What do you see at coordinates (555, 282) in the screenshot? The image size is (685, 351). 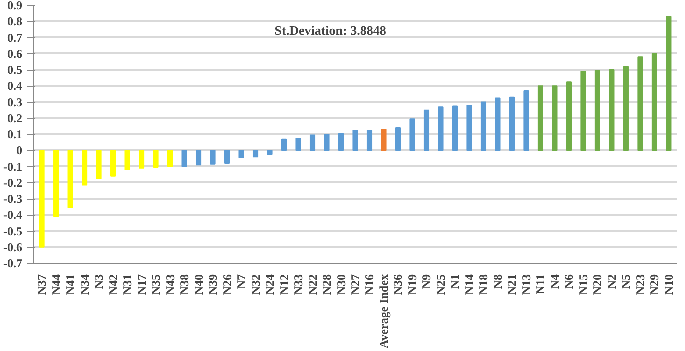 I see `x-tick-label: N4` at bounding box center [555, 282].